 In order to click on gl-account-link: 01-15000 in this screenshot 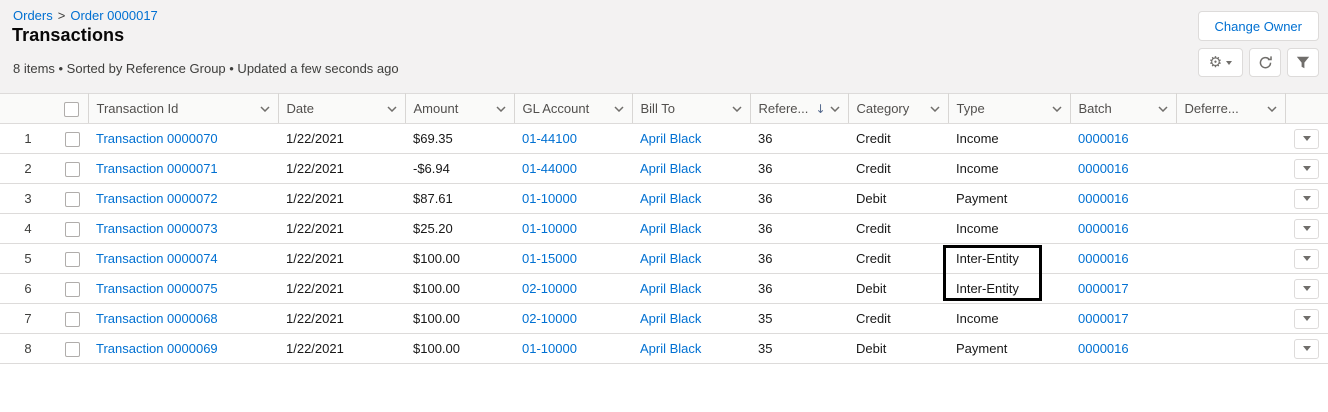, I will do `click(549, 258)`.